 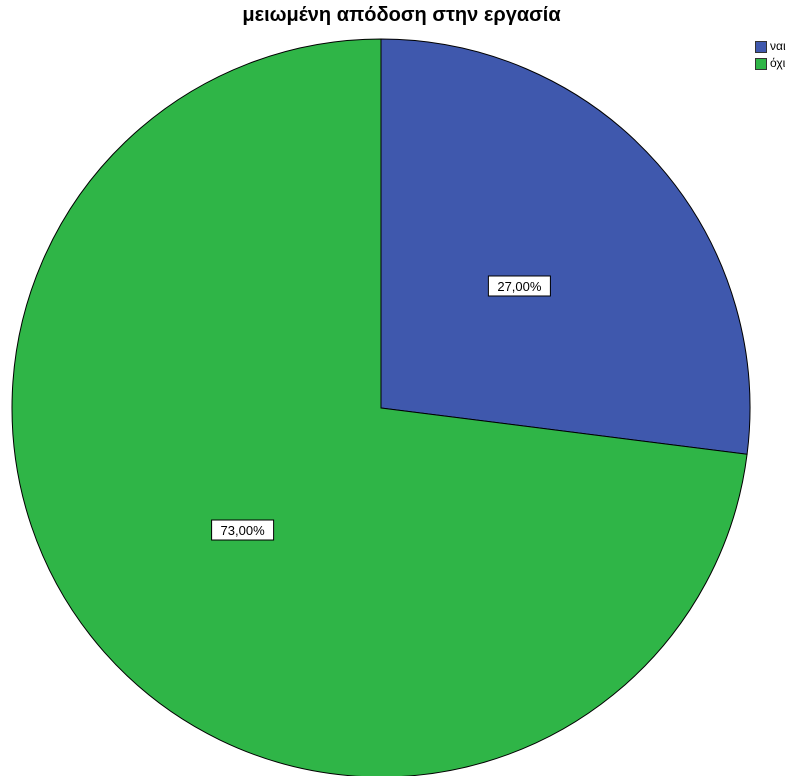 I want to click on pie-label-1: 73,00%, so click(x=243, y=530).